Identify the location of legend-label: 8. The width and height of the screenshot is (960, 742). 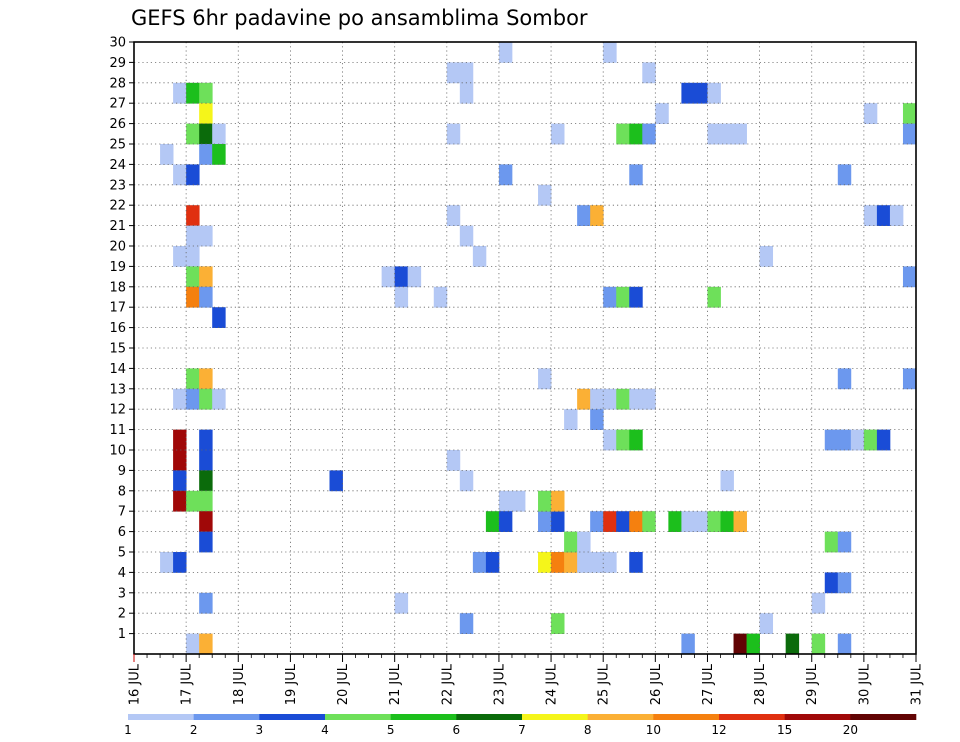
(588, 730).